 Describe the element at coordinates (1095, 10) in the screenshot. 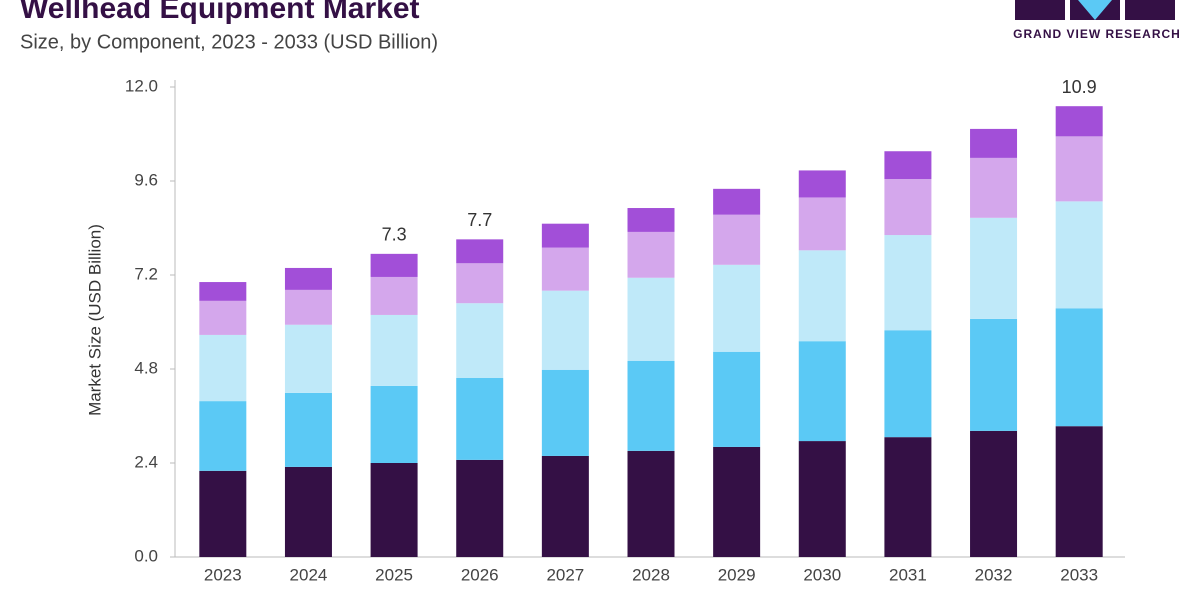

I see `logo-triangle` at that location.